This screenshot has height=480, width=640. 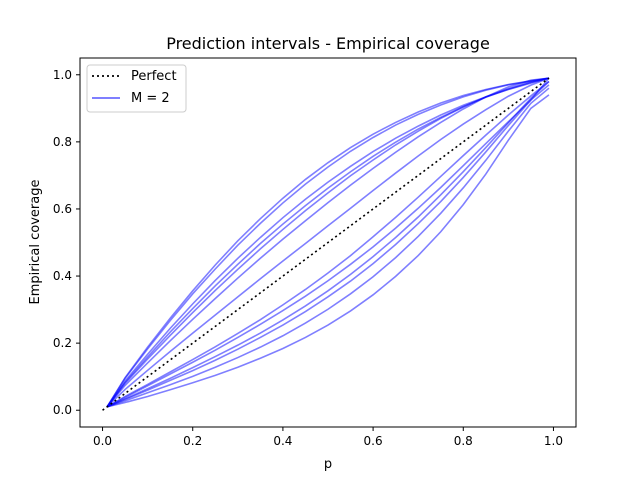 I want to click on x-tick-label: 1.0, so click(x=553, y=441).